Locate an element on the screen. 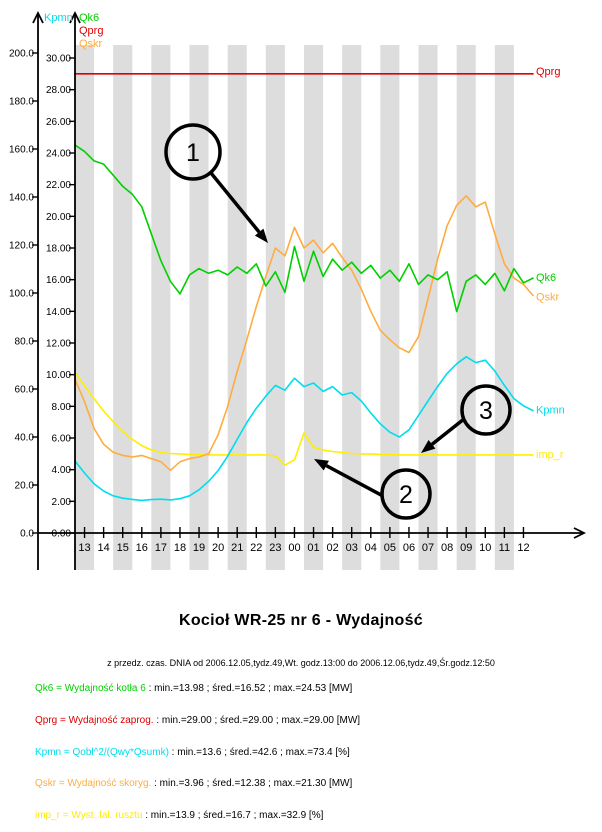 This screenshot has height=832, width=602. left-axis-tick-label: 120.0 is located at coordinates (21, 246).